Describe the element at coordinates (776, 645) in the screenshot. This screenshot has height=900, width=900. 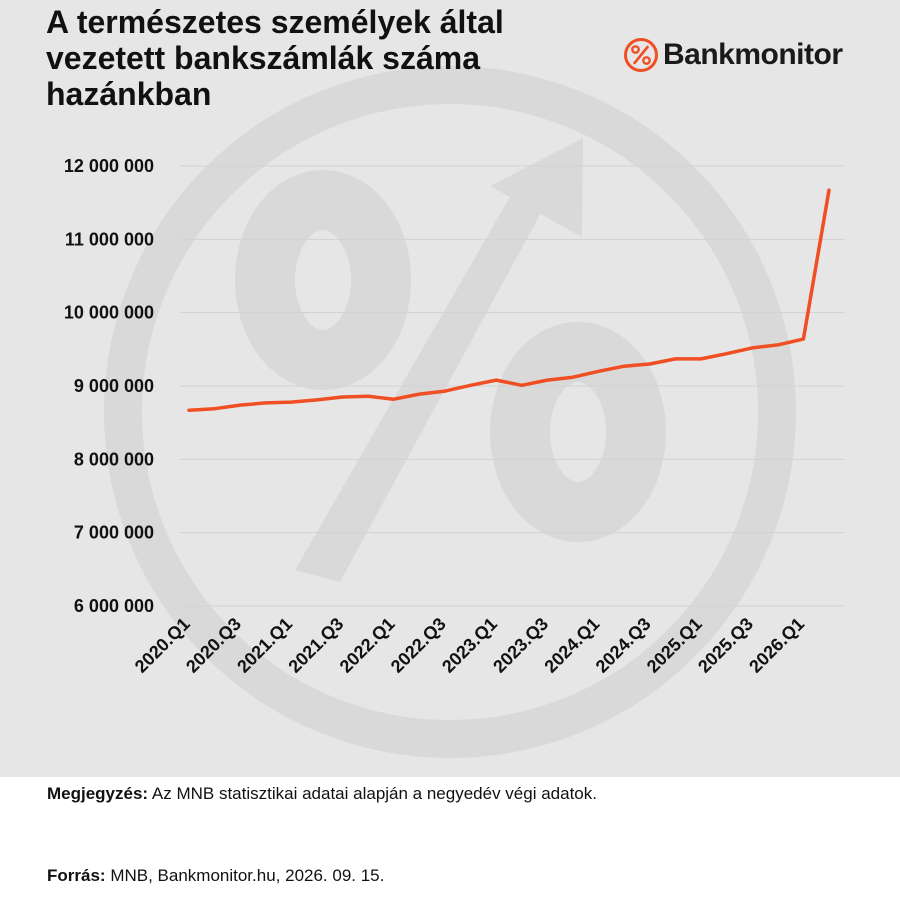
I see `x-tick-label: 2026.Q1` at that location.